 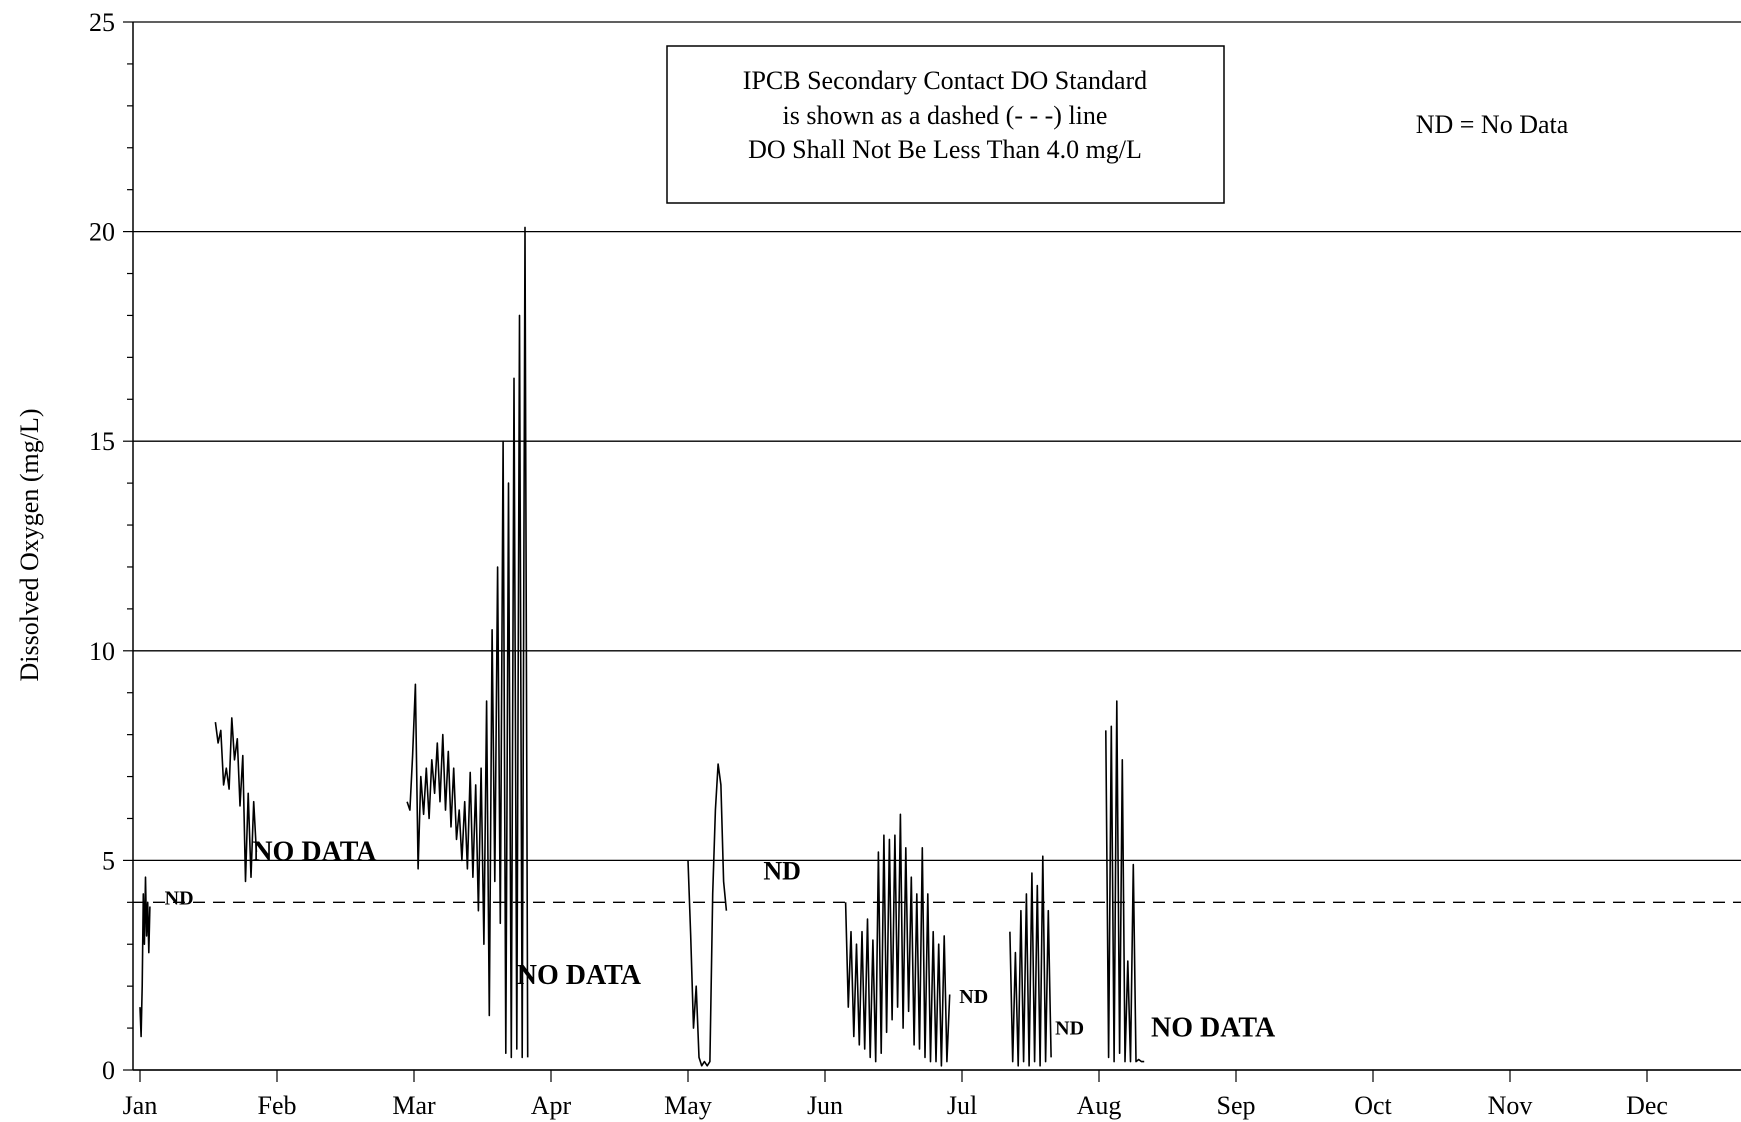 What do you see at coordinates (111, 546) in the screenshot?
I see `y-axis: 0 5 10 15 20 25` at bounding box center [111, 546].